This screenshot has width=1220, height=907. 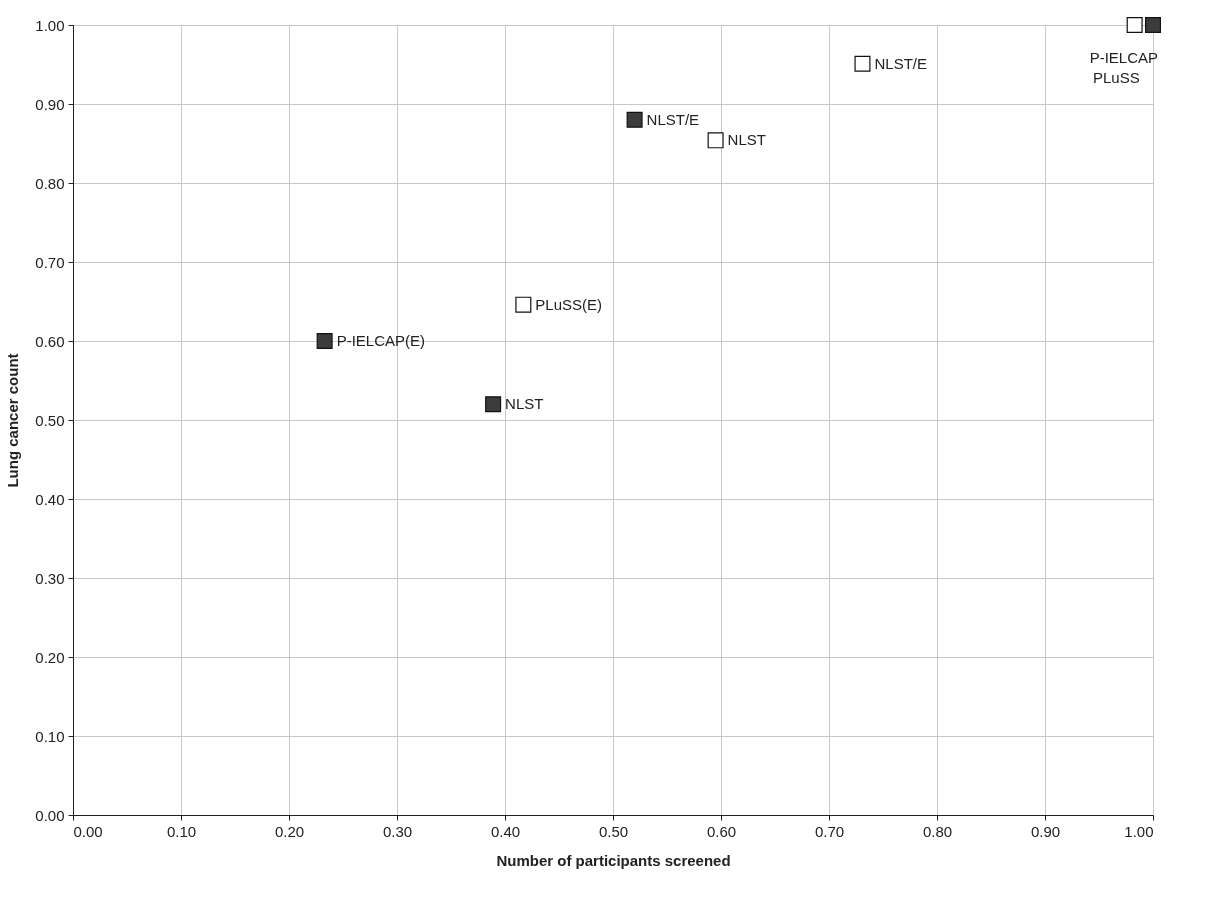 I want to click on y-tick-label: 0.90, so click(x=50, y=104).